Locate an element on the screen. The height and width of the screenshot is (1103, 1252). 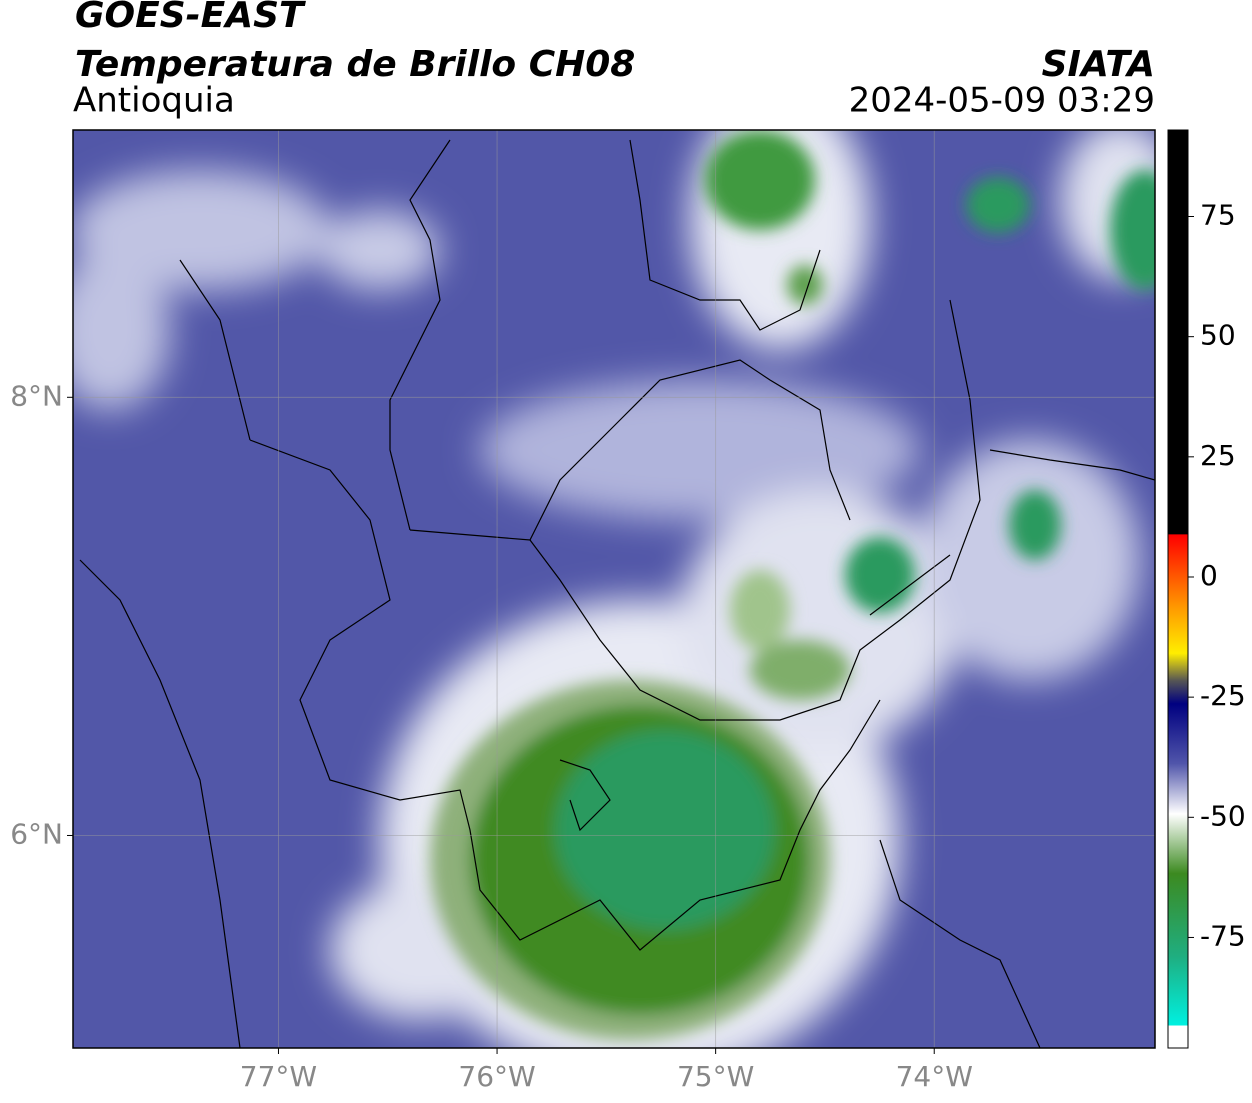
lat-tick-label: 6°N is located at coordinates (36, 833).